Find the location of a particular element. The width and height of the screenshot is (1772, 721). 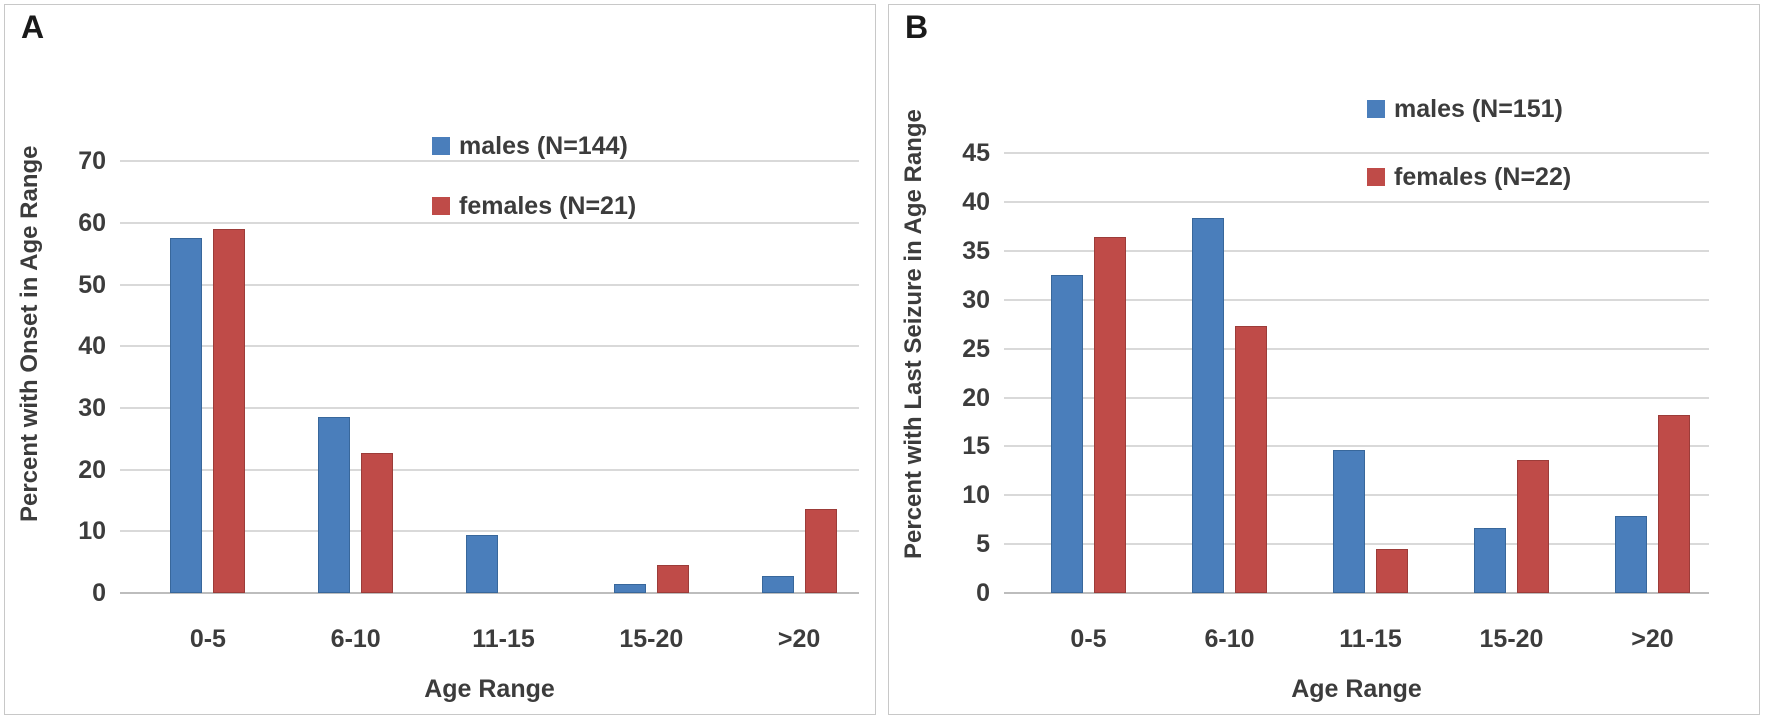

y-tick-label: 25 is located at coordinates (976, 348).